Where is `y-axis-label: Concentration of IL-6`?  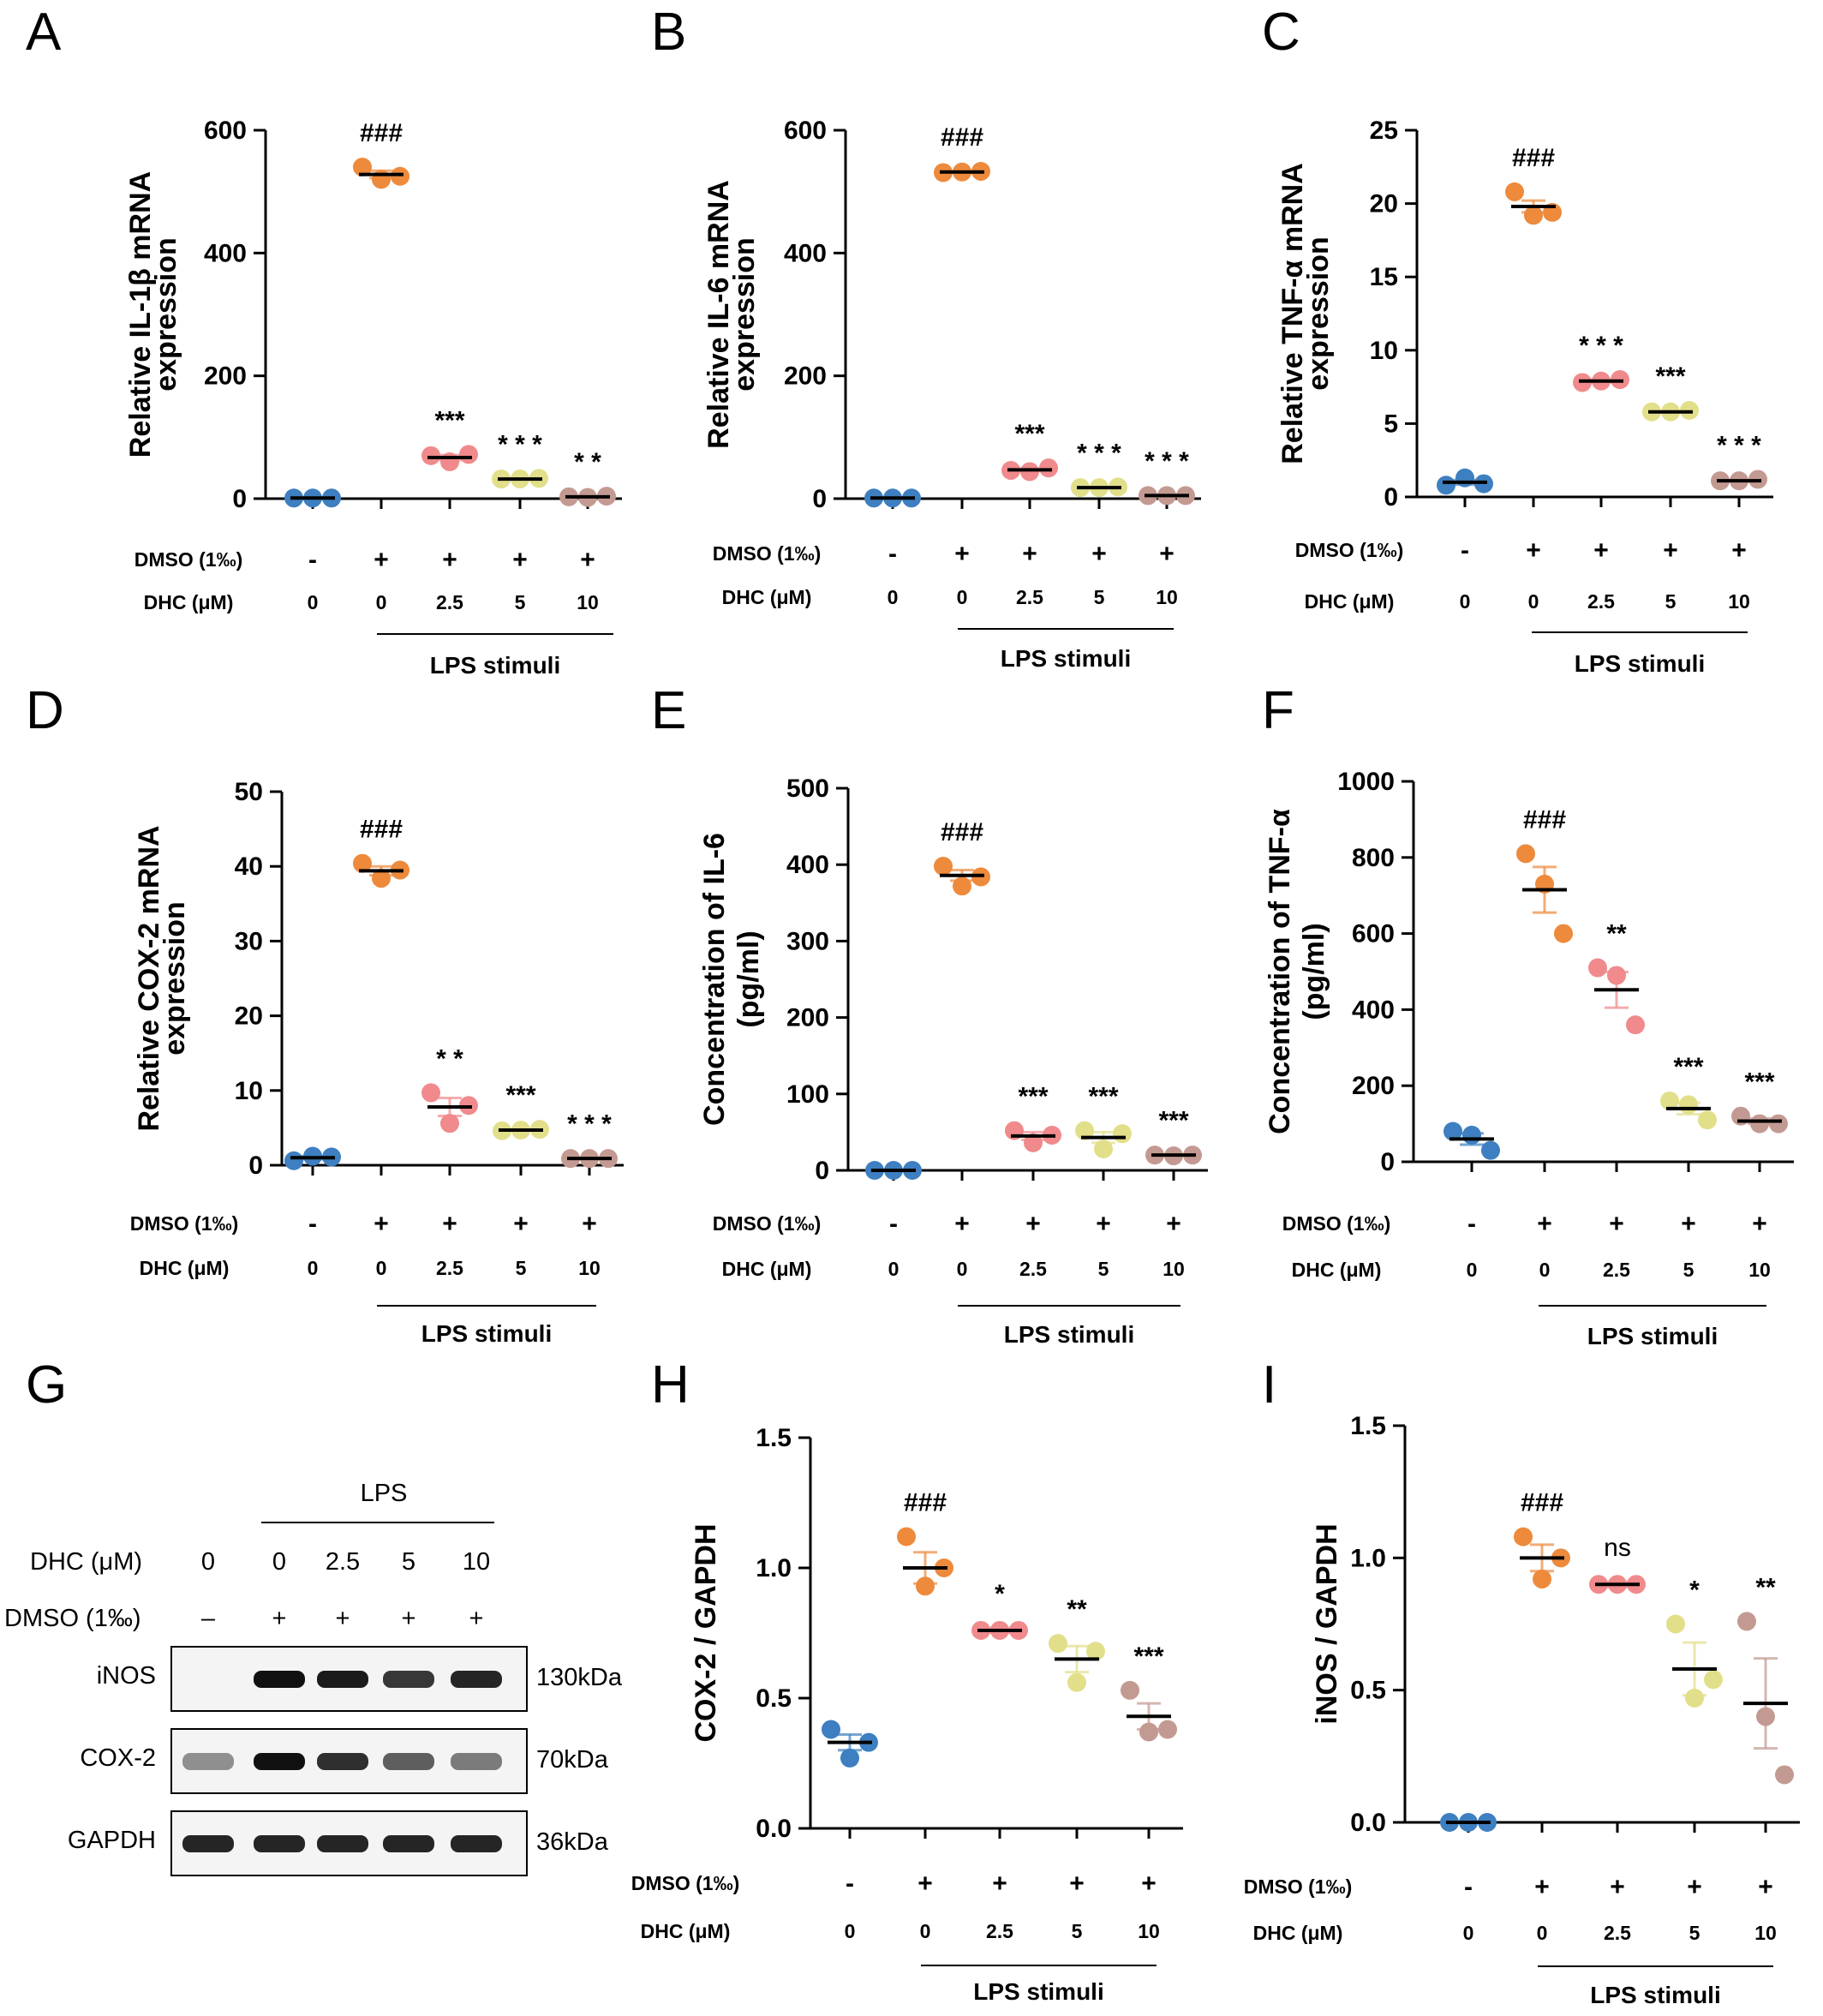 y-axis-label: Concentration of IL-6 is located at coordinates (714, 979).